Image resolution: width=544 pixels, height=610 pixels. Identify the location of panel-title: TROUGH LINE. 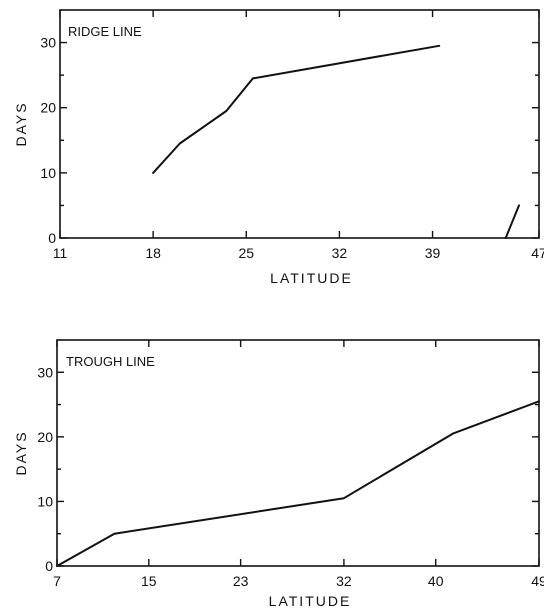
(110, 361).